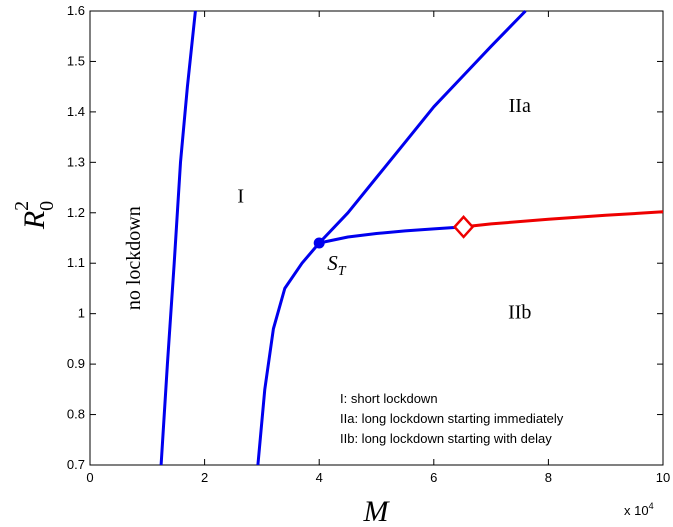 The width and height of the screenshot is (673, 527). I want to click on region-label: no lockdown, so click(134, 258).